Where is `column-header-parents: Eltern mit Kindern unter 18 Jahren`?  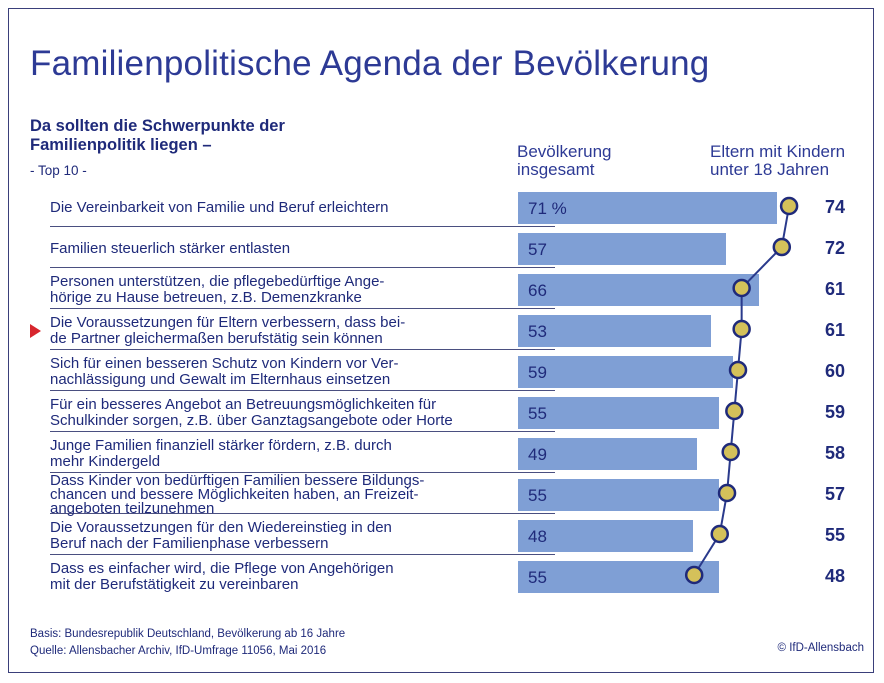 column-header-parents: Eltern mit Kindern unter 18 Jahren is located at coordinates (778, 160).